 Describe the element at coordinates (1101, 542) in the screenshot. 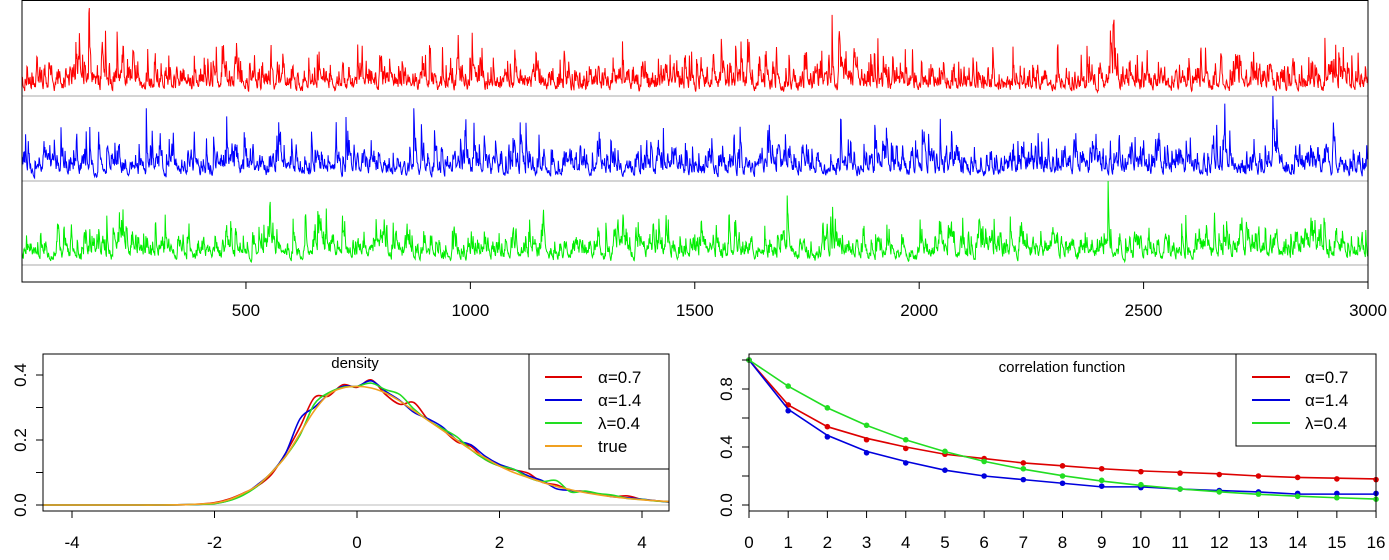

I see `x-tick-label: 9` at that location.